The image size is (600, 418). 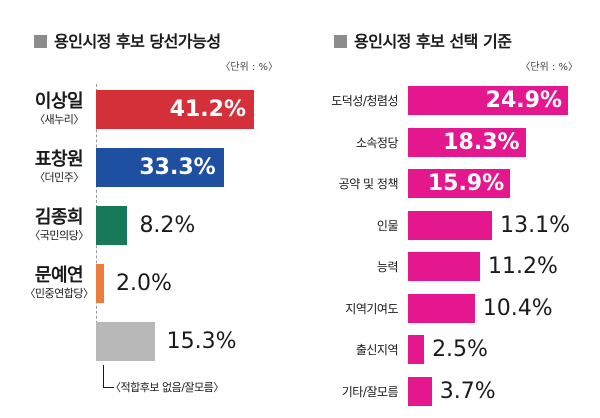 I want to click on criteria-title-text: 용인시정 후보 선택 기준, so click(x=433, y=41).